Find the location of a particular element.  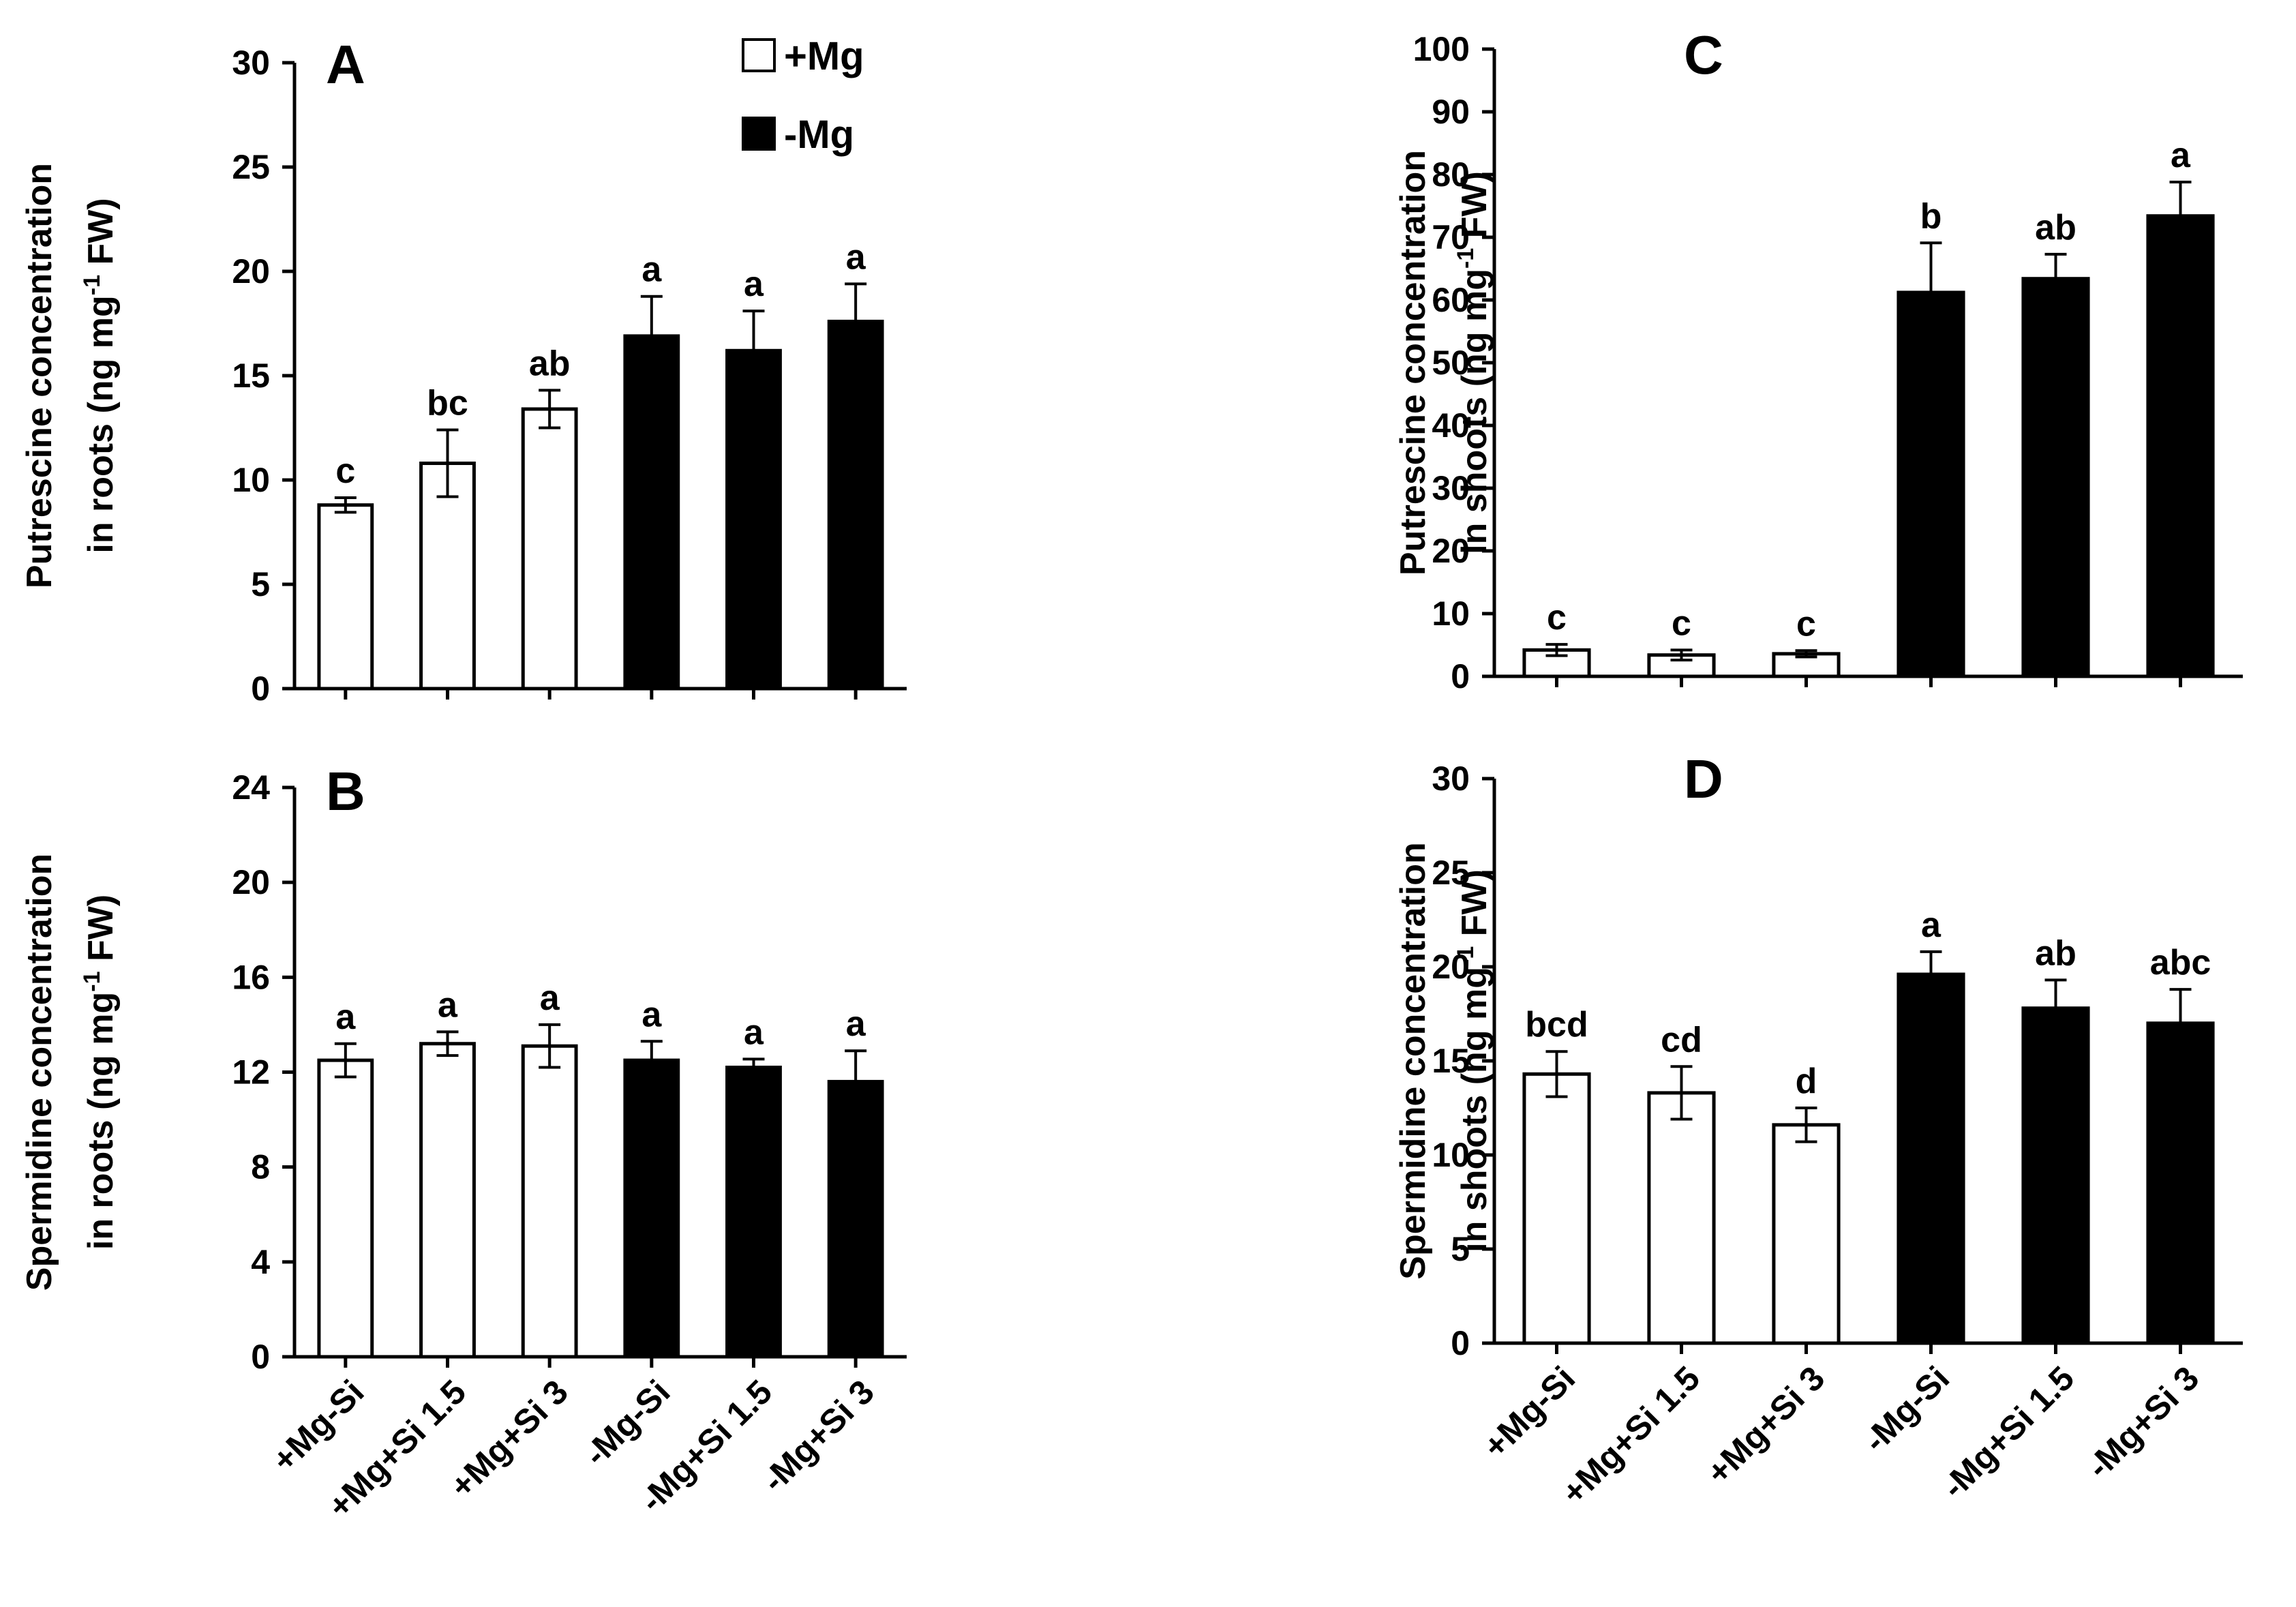

y-tick-label: 12 is located at coordinates (251, 1072).